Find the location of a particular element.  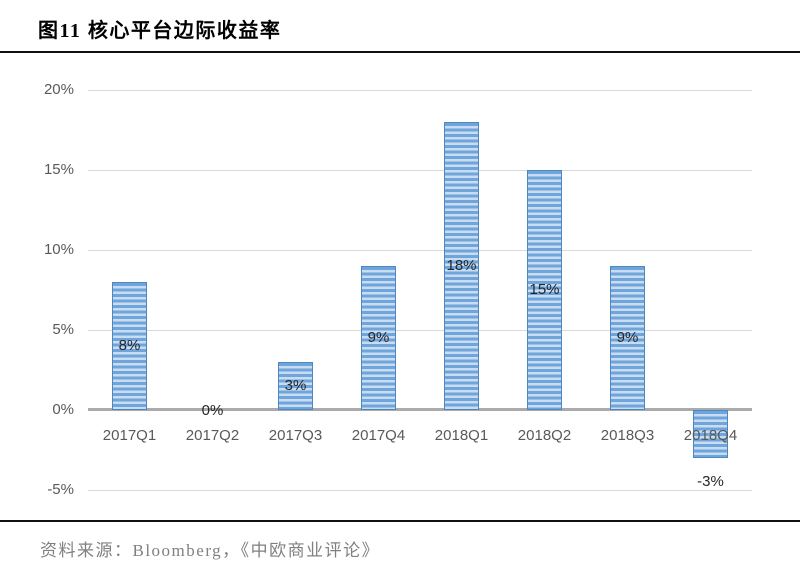

bar-2018Q1 is located at coordinates (461, 266).